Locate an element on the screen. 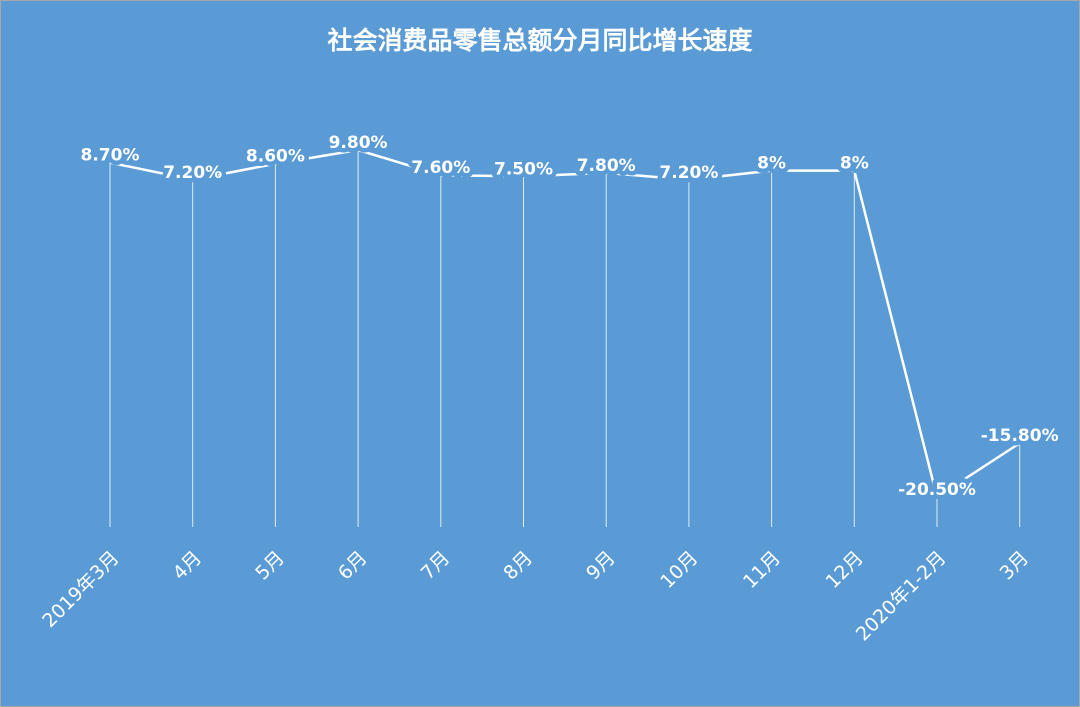 The image size is (1080, 707). data-label: 8.70% is located at coordinates (110, 156).